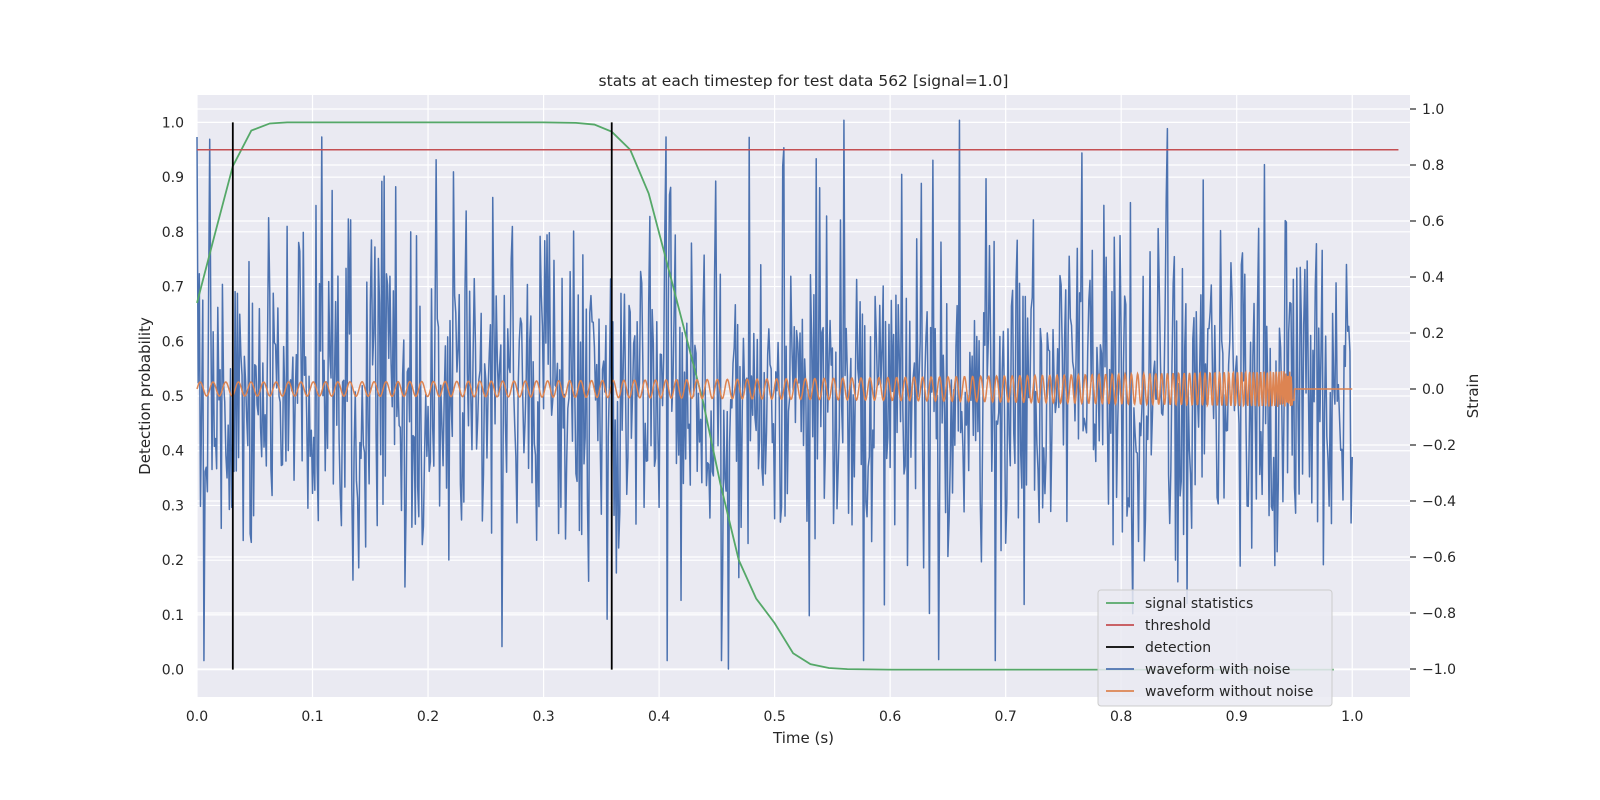  I want to click on y-tick-label: 0.9, so click(173, 178).